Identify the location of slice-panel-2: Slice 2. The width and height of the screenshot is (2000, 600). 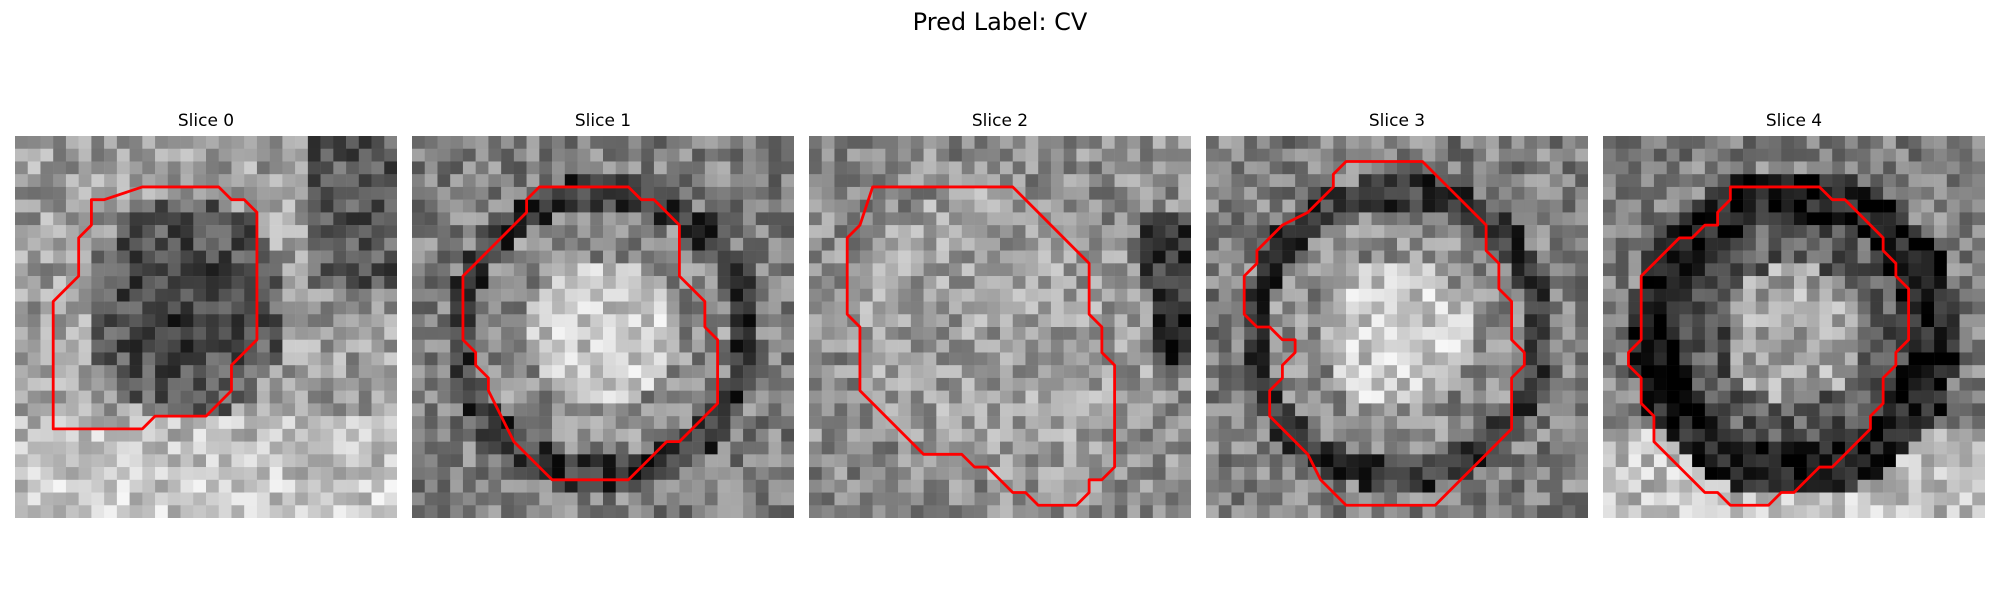
(1000, 313).